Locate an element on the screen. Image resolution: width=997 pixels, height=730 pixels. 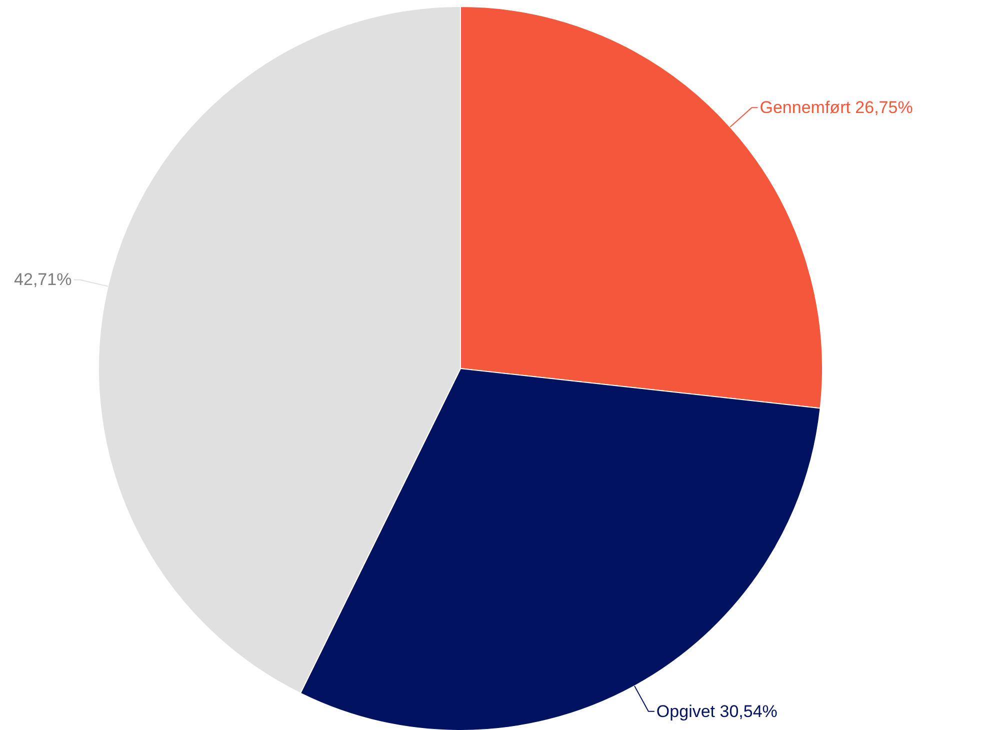
slice-label: Opgivet 30,54% is located at coordinates (717, 711).